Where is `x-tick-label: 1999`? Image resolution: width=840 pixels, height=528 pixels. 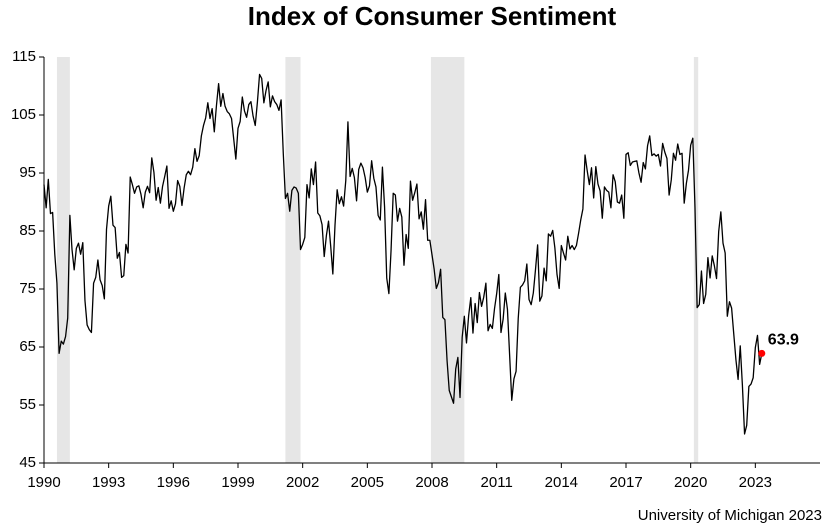 x-tick-label: 1999 is located at coordinates (237, 482).